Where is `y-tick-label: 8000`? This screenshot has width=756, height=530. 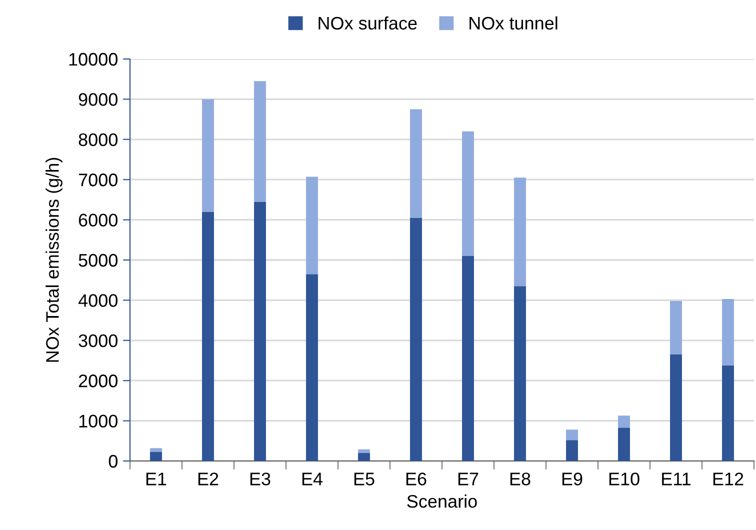
y-tick-label: 8000 is located at coordinates (98, 139).